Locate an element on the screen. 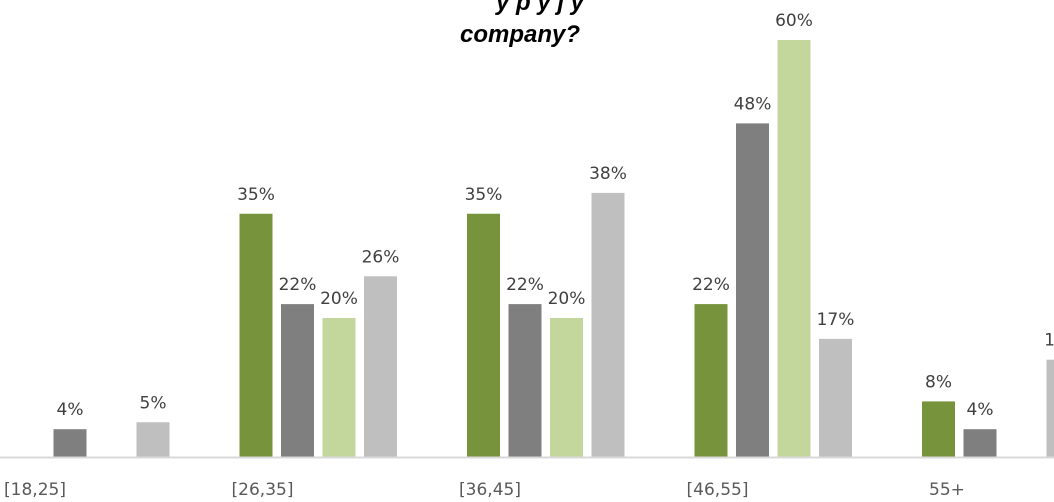 The image size is (1054, 502). chart-title-line-1: y p y j y is located at coordinates (540, 8).